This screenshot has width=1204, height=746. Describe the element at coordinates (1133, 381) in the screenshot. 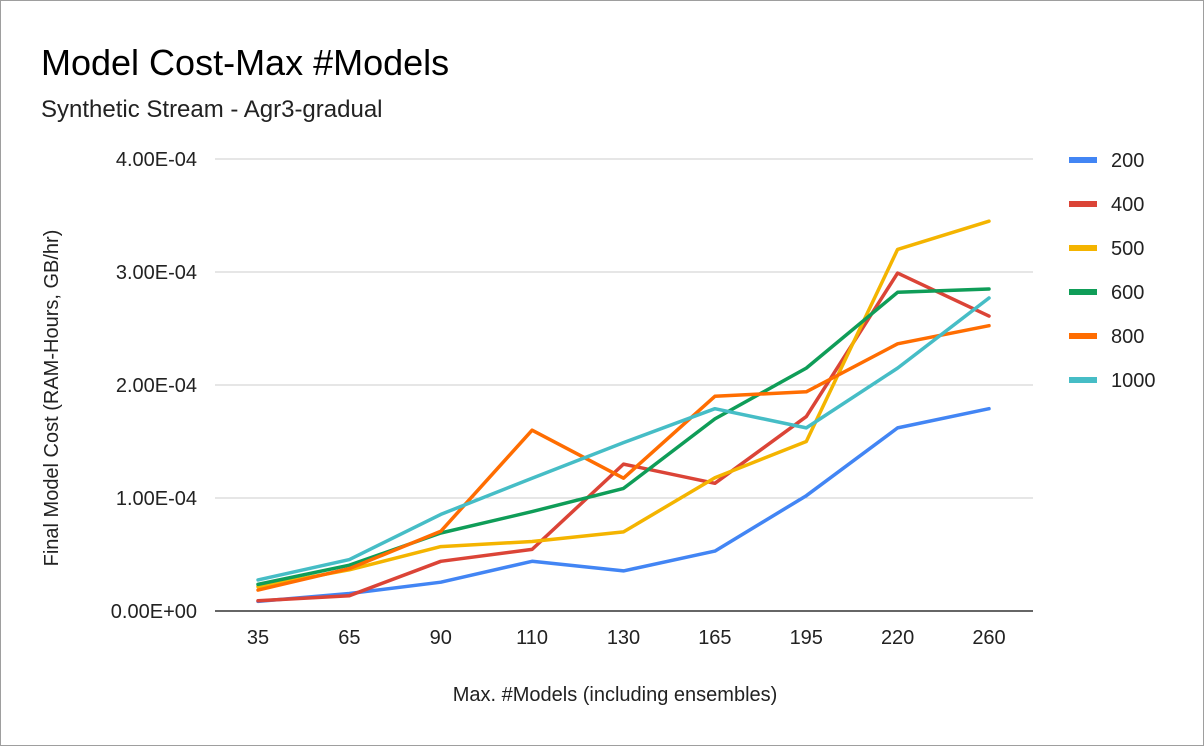

I see `legend-label-1000: 1000` at that location.